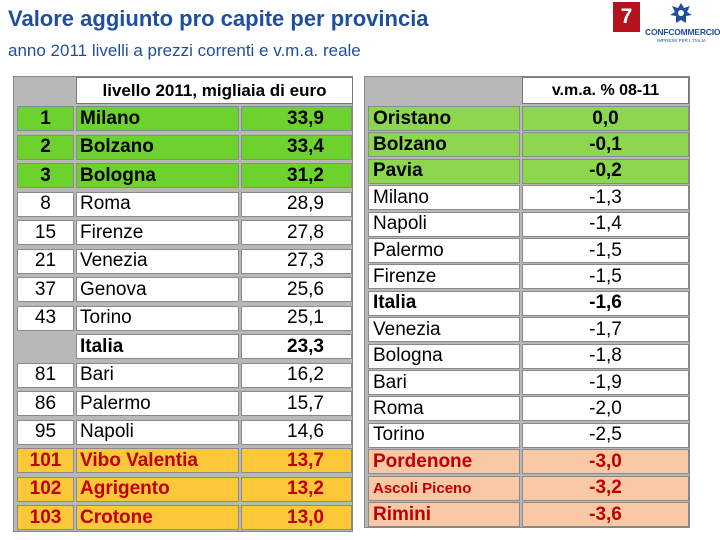  I want to click on page-title: Valore aggiunto pro capite per provincia, so click(218, 18).